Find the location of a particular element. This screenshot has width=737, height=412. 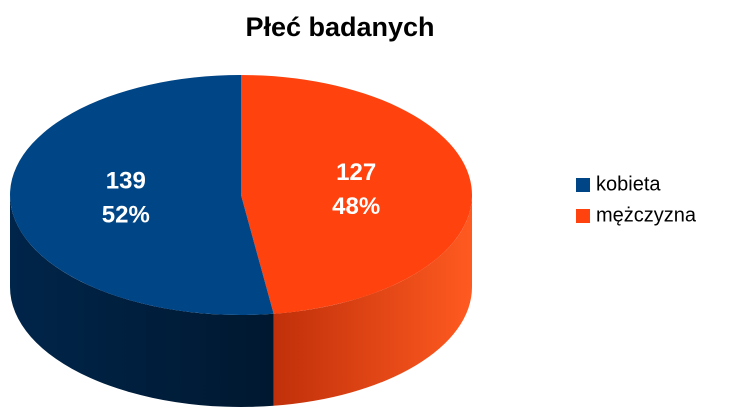

legend-label: mężczyzna is located at coordinates (646, 215).